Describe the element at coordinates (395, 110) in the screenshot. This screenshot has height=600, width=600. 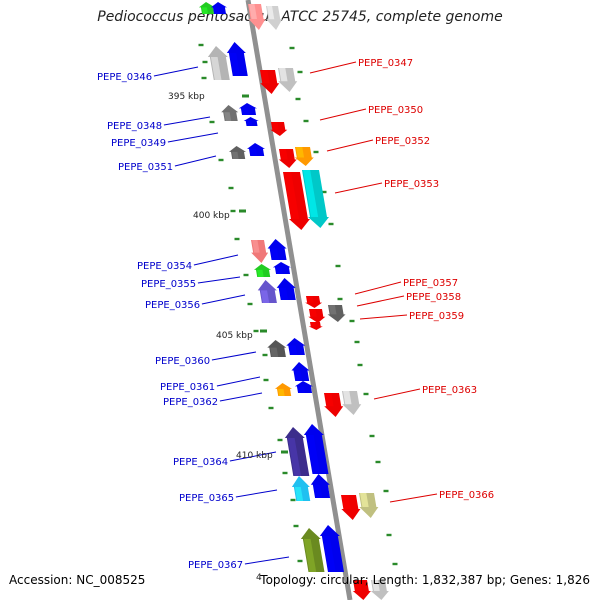
I see `svg-text: PEPE_0350` at that location.